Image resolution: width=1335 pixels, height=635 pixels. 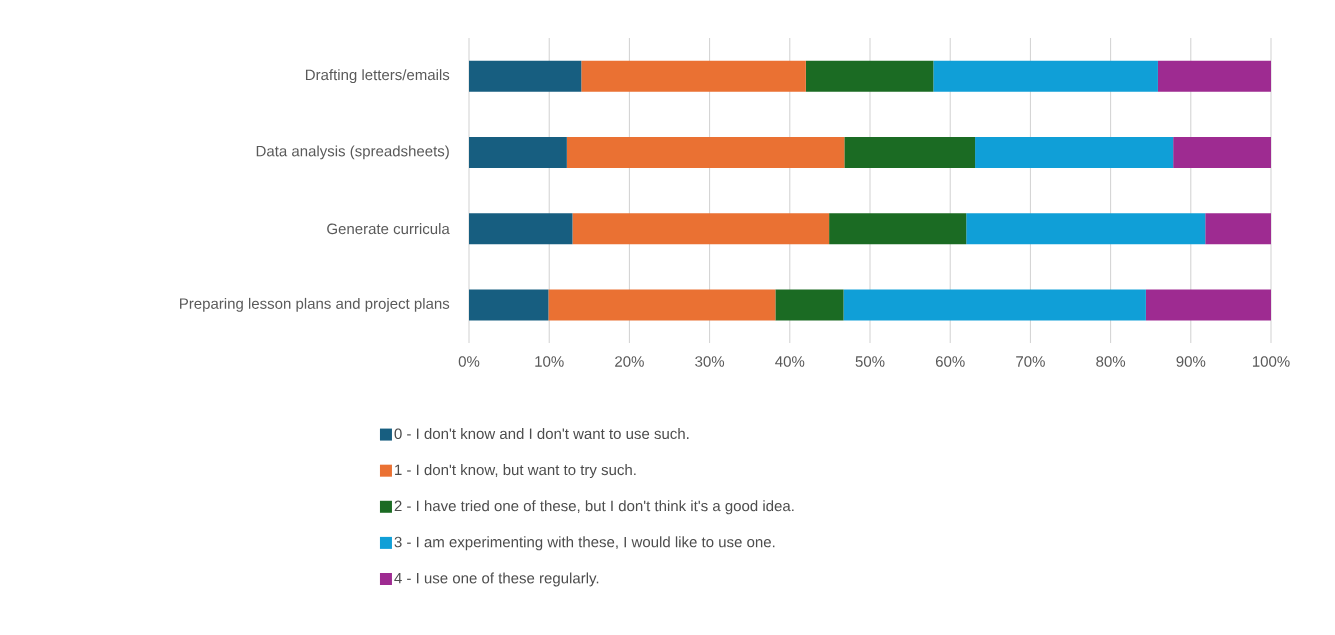 I want to click on legend-label: 3 - I am experimenting with these, I would like to use one., so click(x=584, y=543).